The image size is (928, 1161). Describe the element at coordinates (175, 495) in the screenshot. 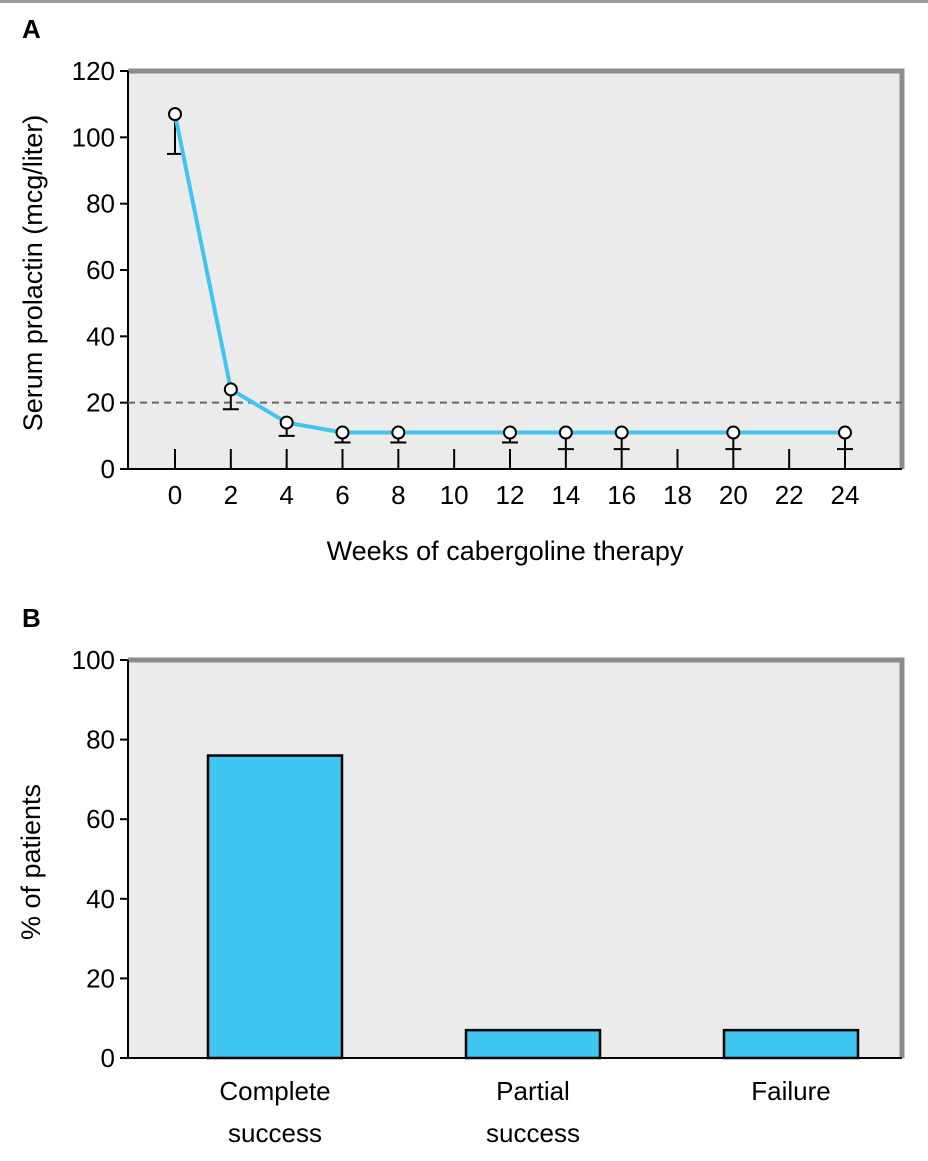

I see `x-tick-label: 0` at that location.